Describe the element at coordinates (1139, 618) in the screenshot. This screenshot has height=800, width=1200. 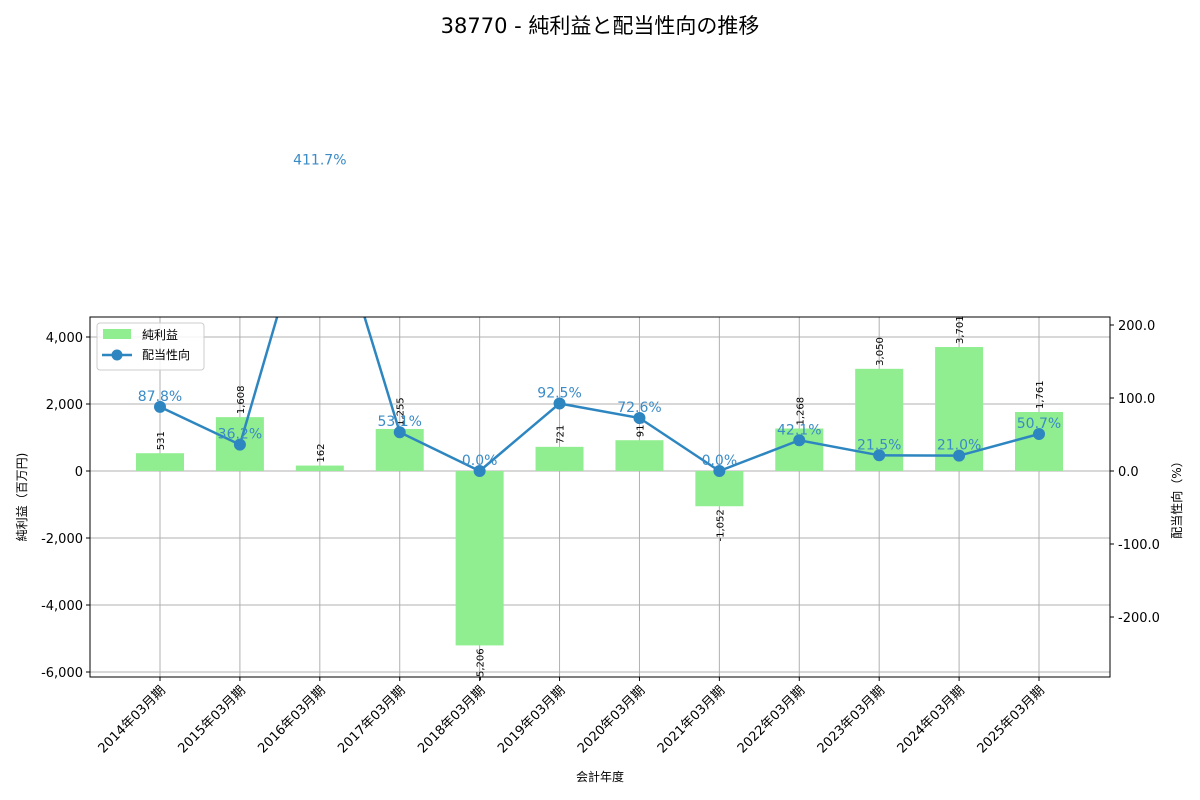
I see `svg-text: -200.0` at that location.